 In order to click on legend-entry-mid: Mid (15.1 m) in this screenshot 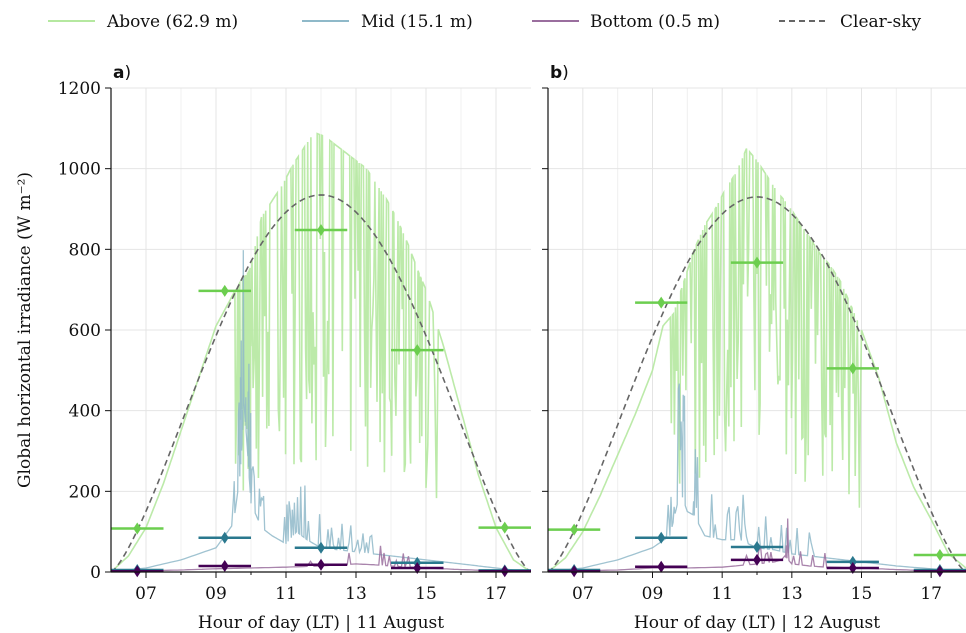, I will do `click(387, 22)`.